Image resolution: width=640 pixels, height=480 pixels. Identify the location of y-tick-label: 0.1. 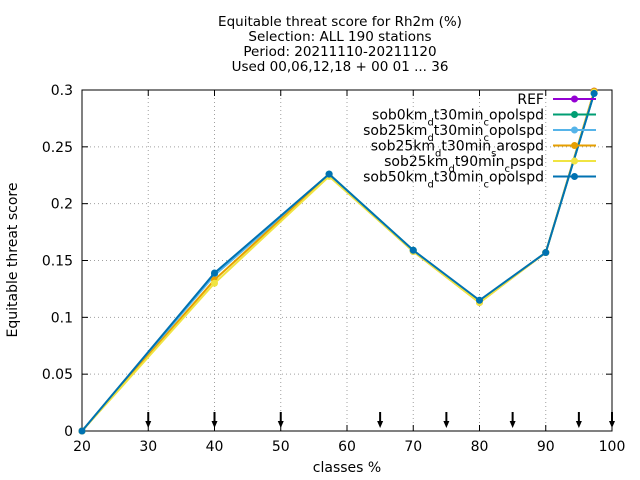
(62, 318).